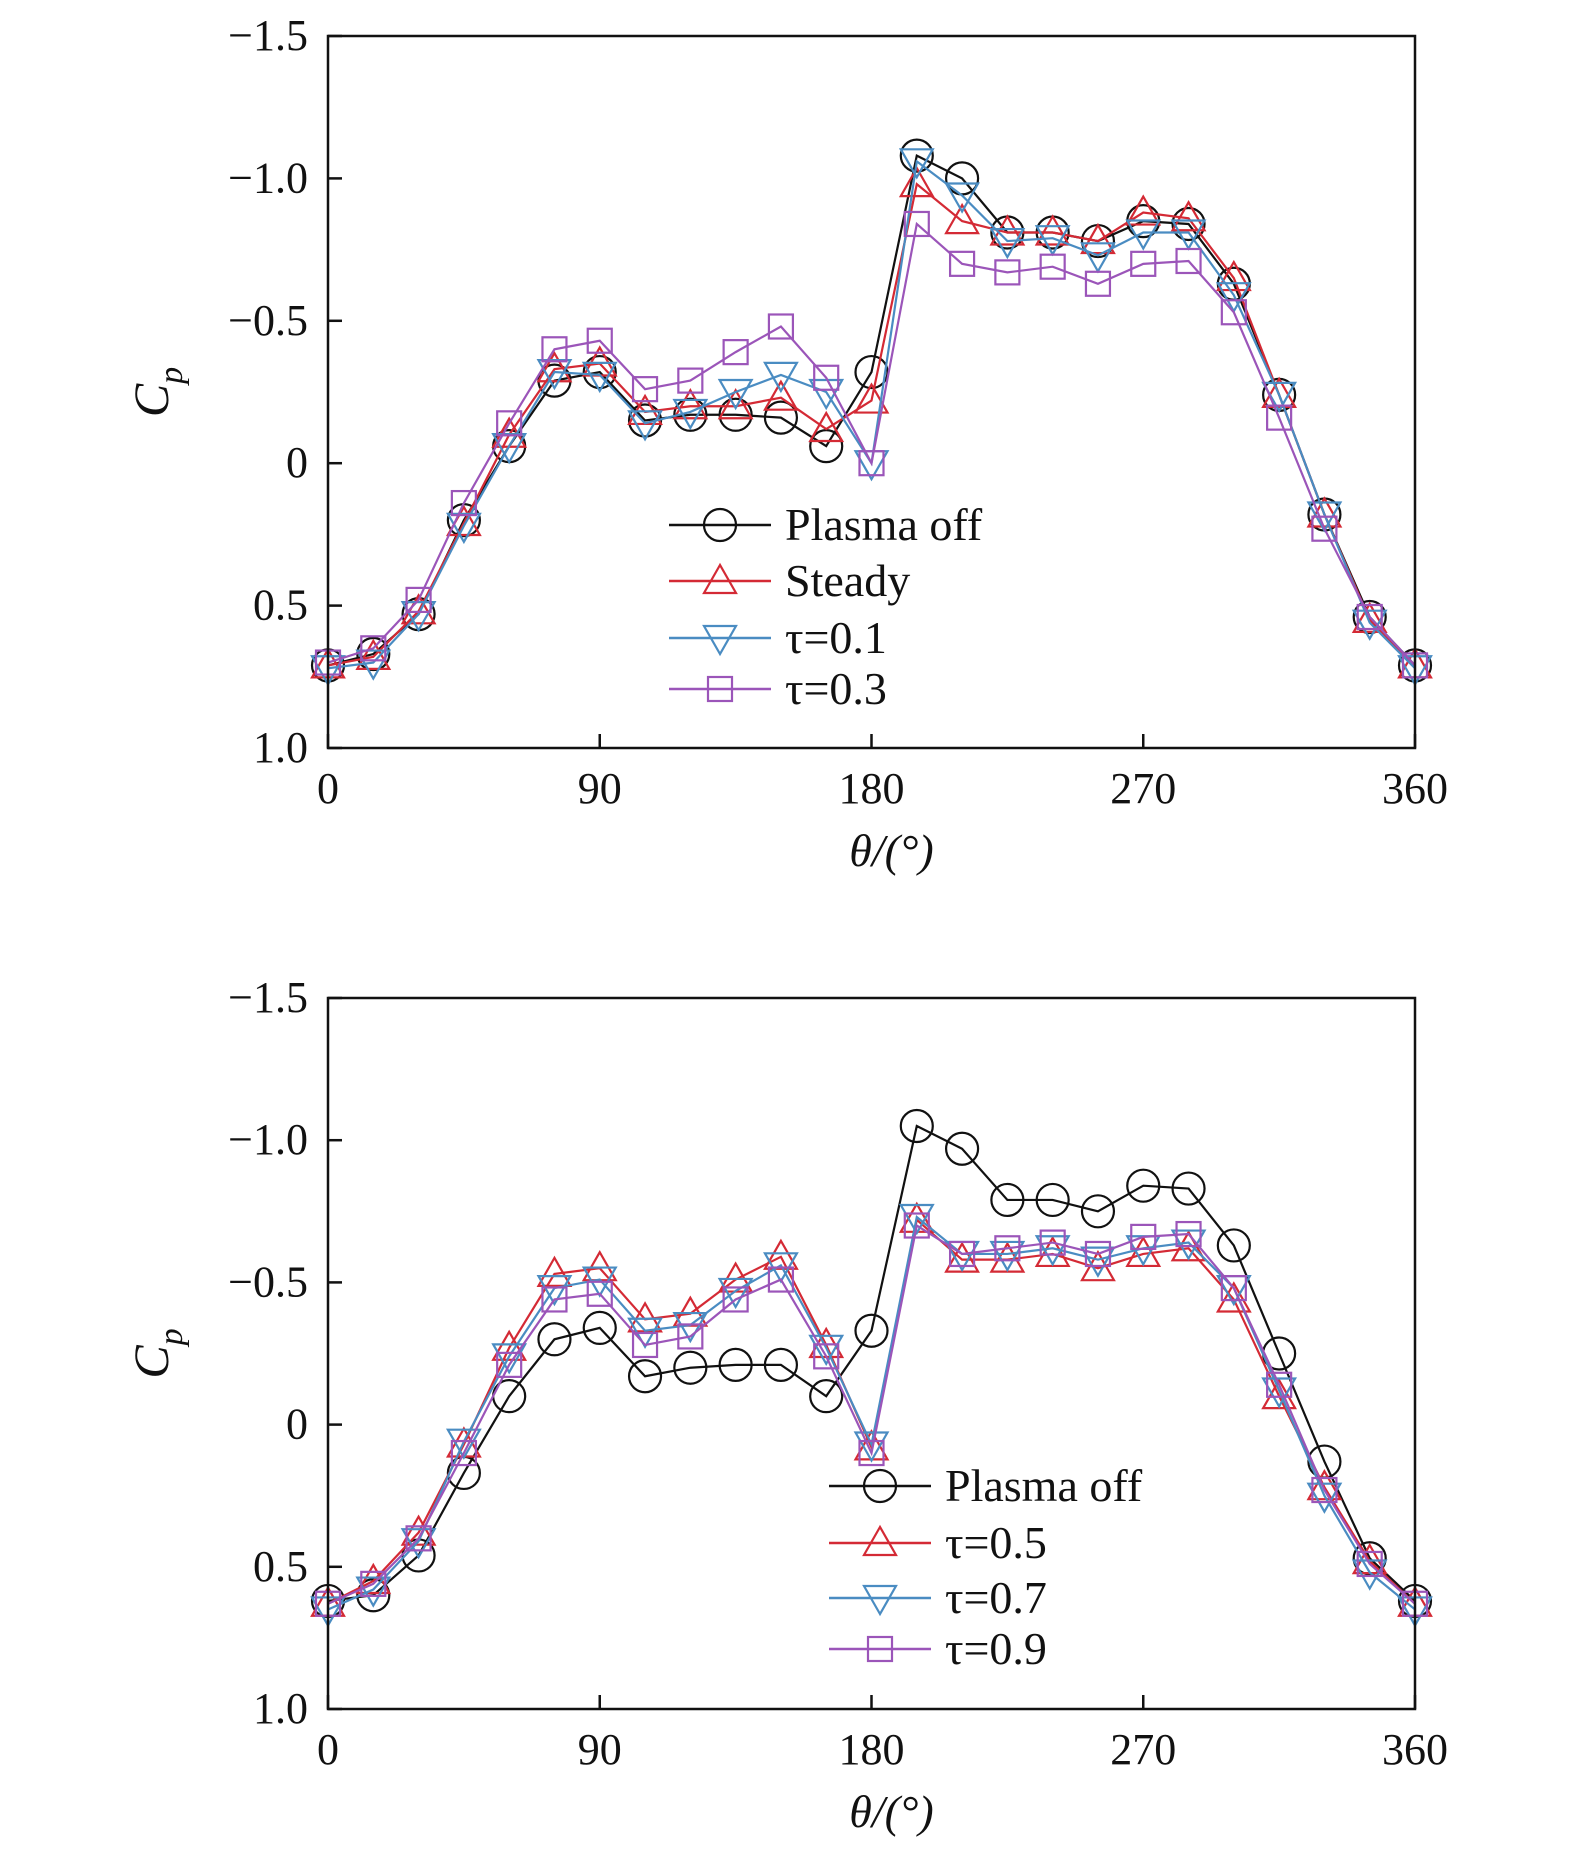  What do you see at coordinates (778, 688) in the screenshot?
I see `legend-entry: τ=0.3` at bounding box center [778, 688].